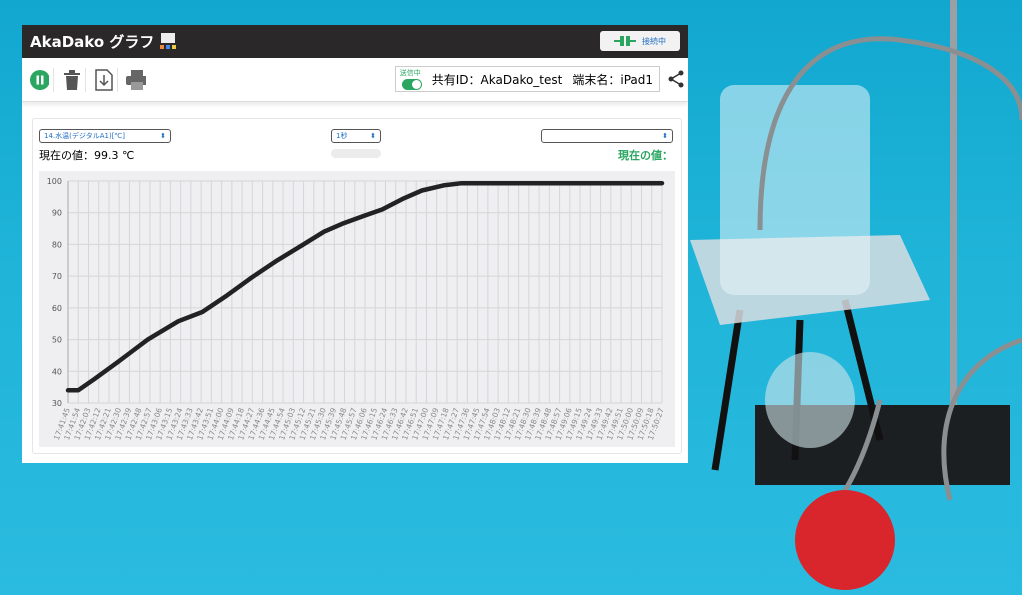 The width and height of the screenshot is (1022, 595). What do you see at coordinates (85, 136) in the screenshot?
I see `sensor-select-value: 14.水温(デジタルA1)[℃]` at bounding box center [85, 136].